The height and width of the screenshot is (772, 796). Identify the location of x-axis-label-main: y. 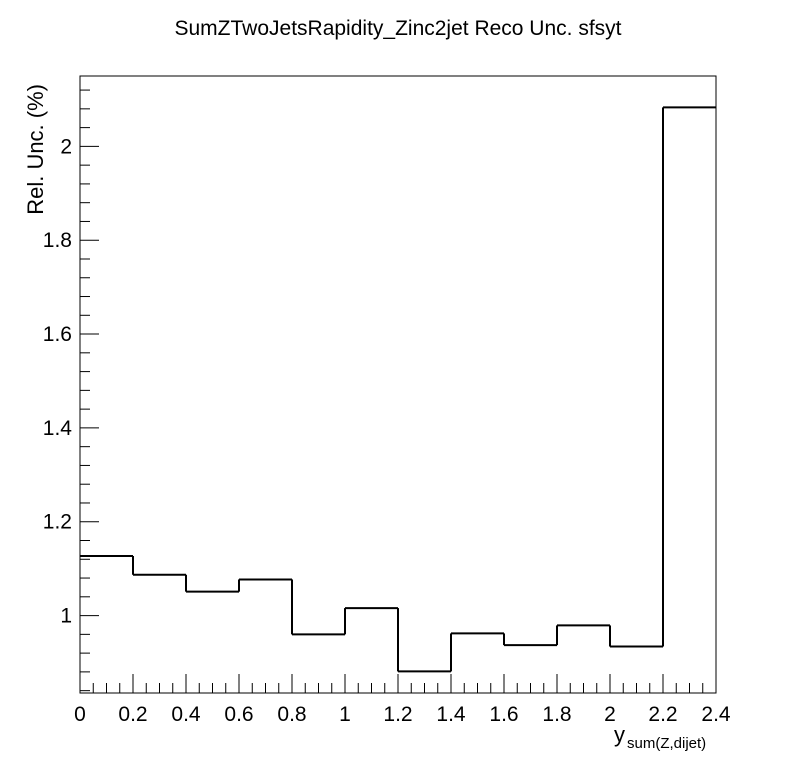
(619, 734).